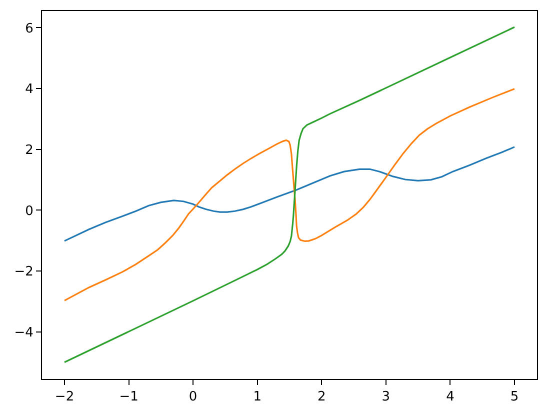 The height and width of the screenshot is (413, 546). I want to click on x-tick-label: 3, so click(386, 397).